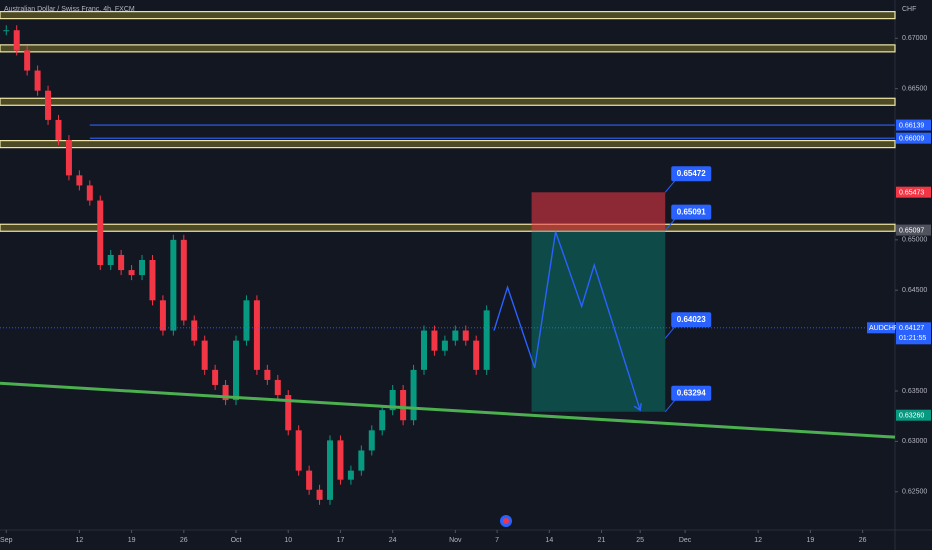  I want to click on callout-label: 0.64023, so click(691, 319).